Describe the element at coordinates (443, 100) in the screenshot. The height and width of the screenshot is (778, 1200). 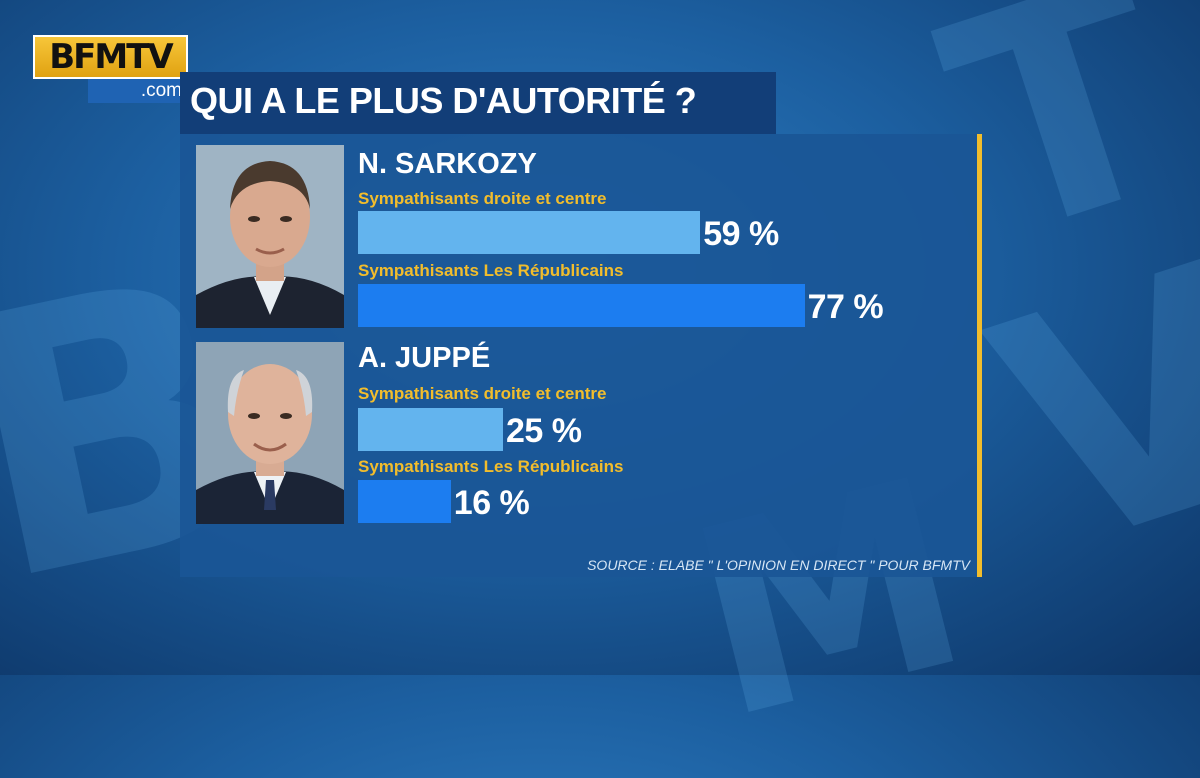
I see `chart-title: QUI A LE PLUS D'AUTORITÉ ?` at that location.